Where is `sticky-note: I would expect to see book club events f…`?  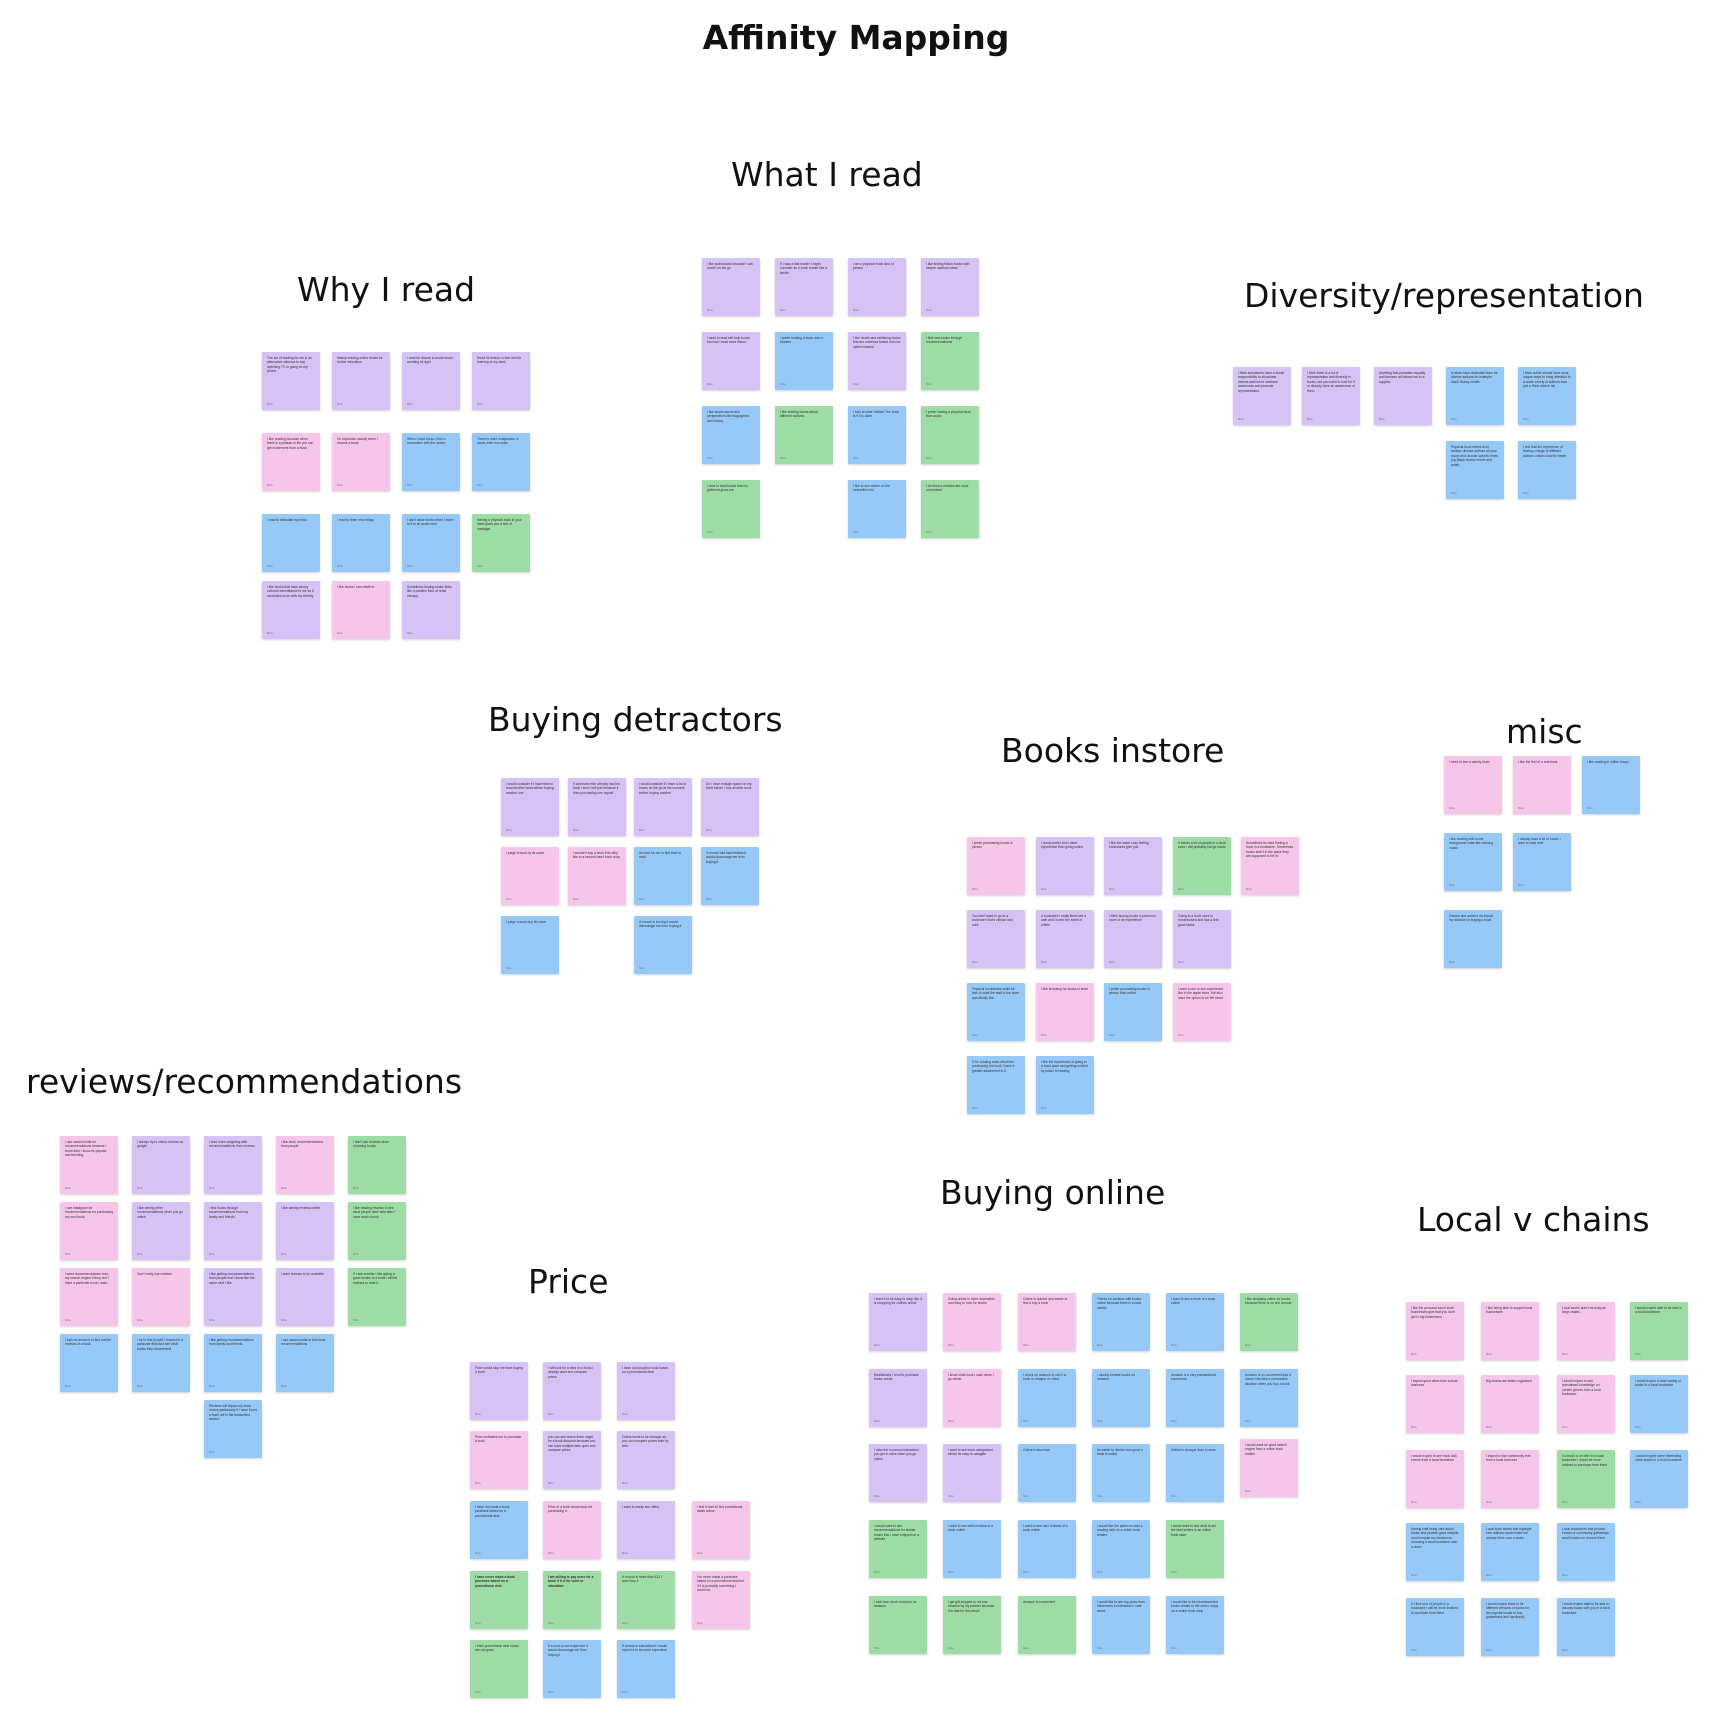 sticky-note: I would expect to see book club events f… is located at coordinates (1435, 1479).